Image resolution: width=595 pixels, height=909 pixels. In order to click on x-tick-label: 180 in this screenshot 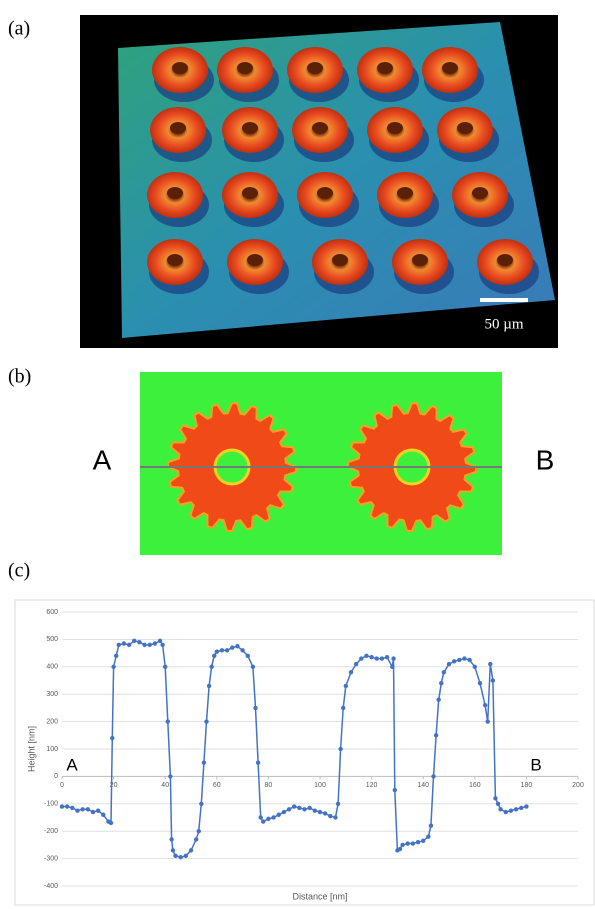, I will do `click(527, 785)`.